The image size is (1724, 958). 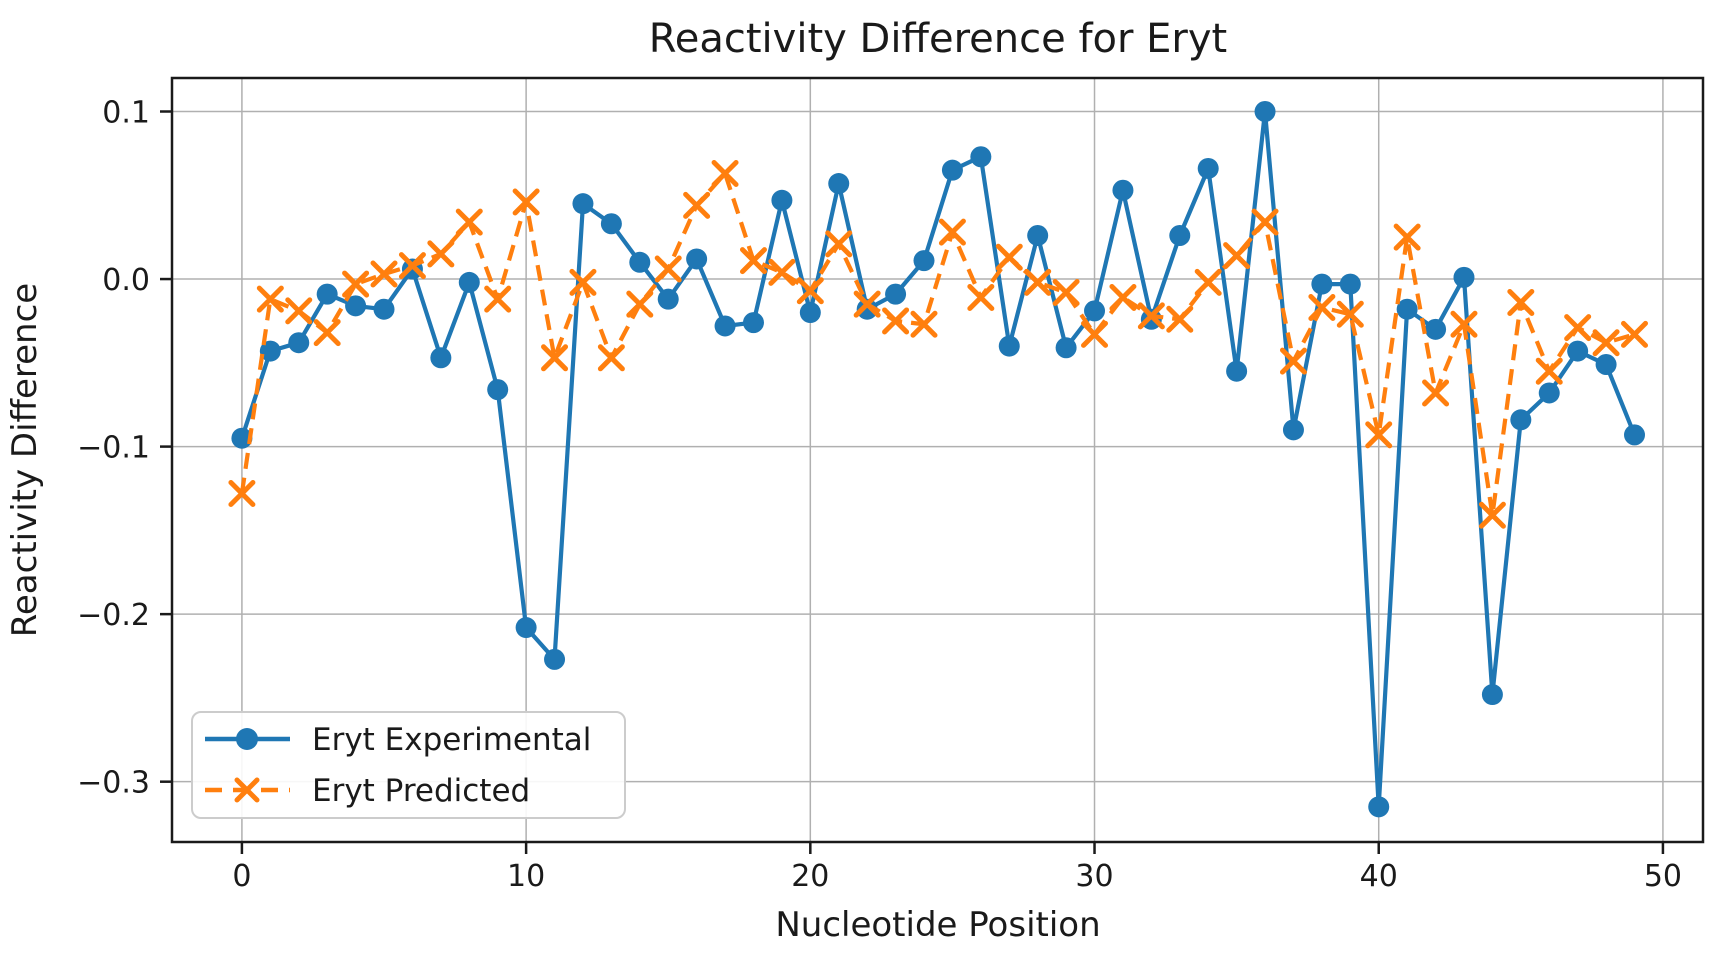 I want to click on y-axis-label: Reactivity Difference, so click(x=25, y=460).